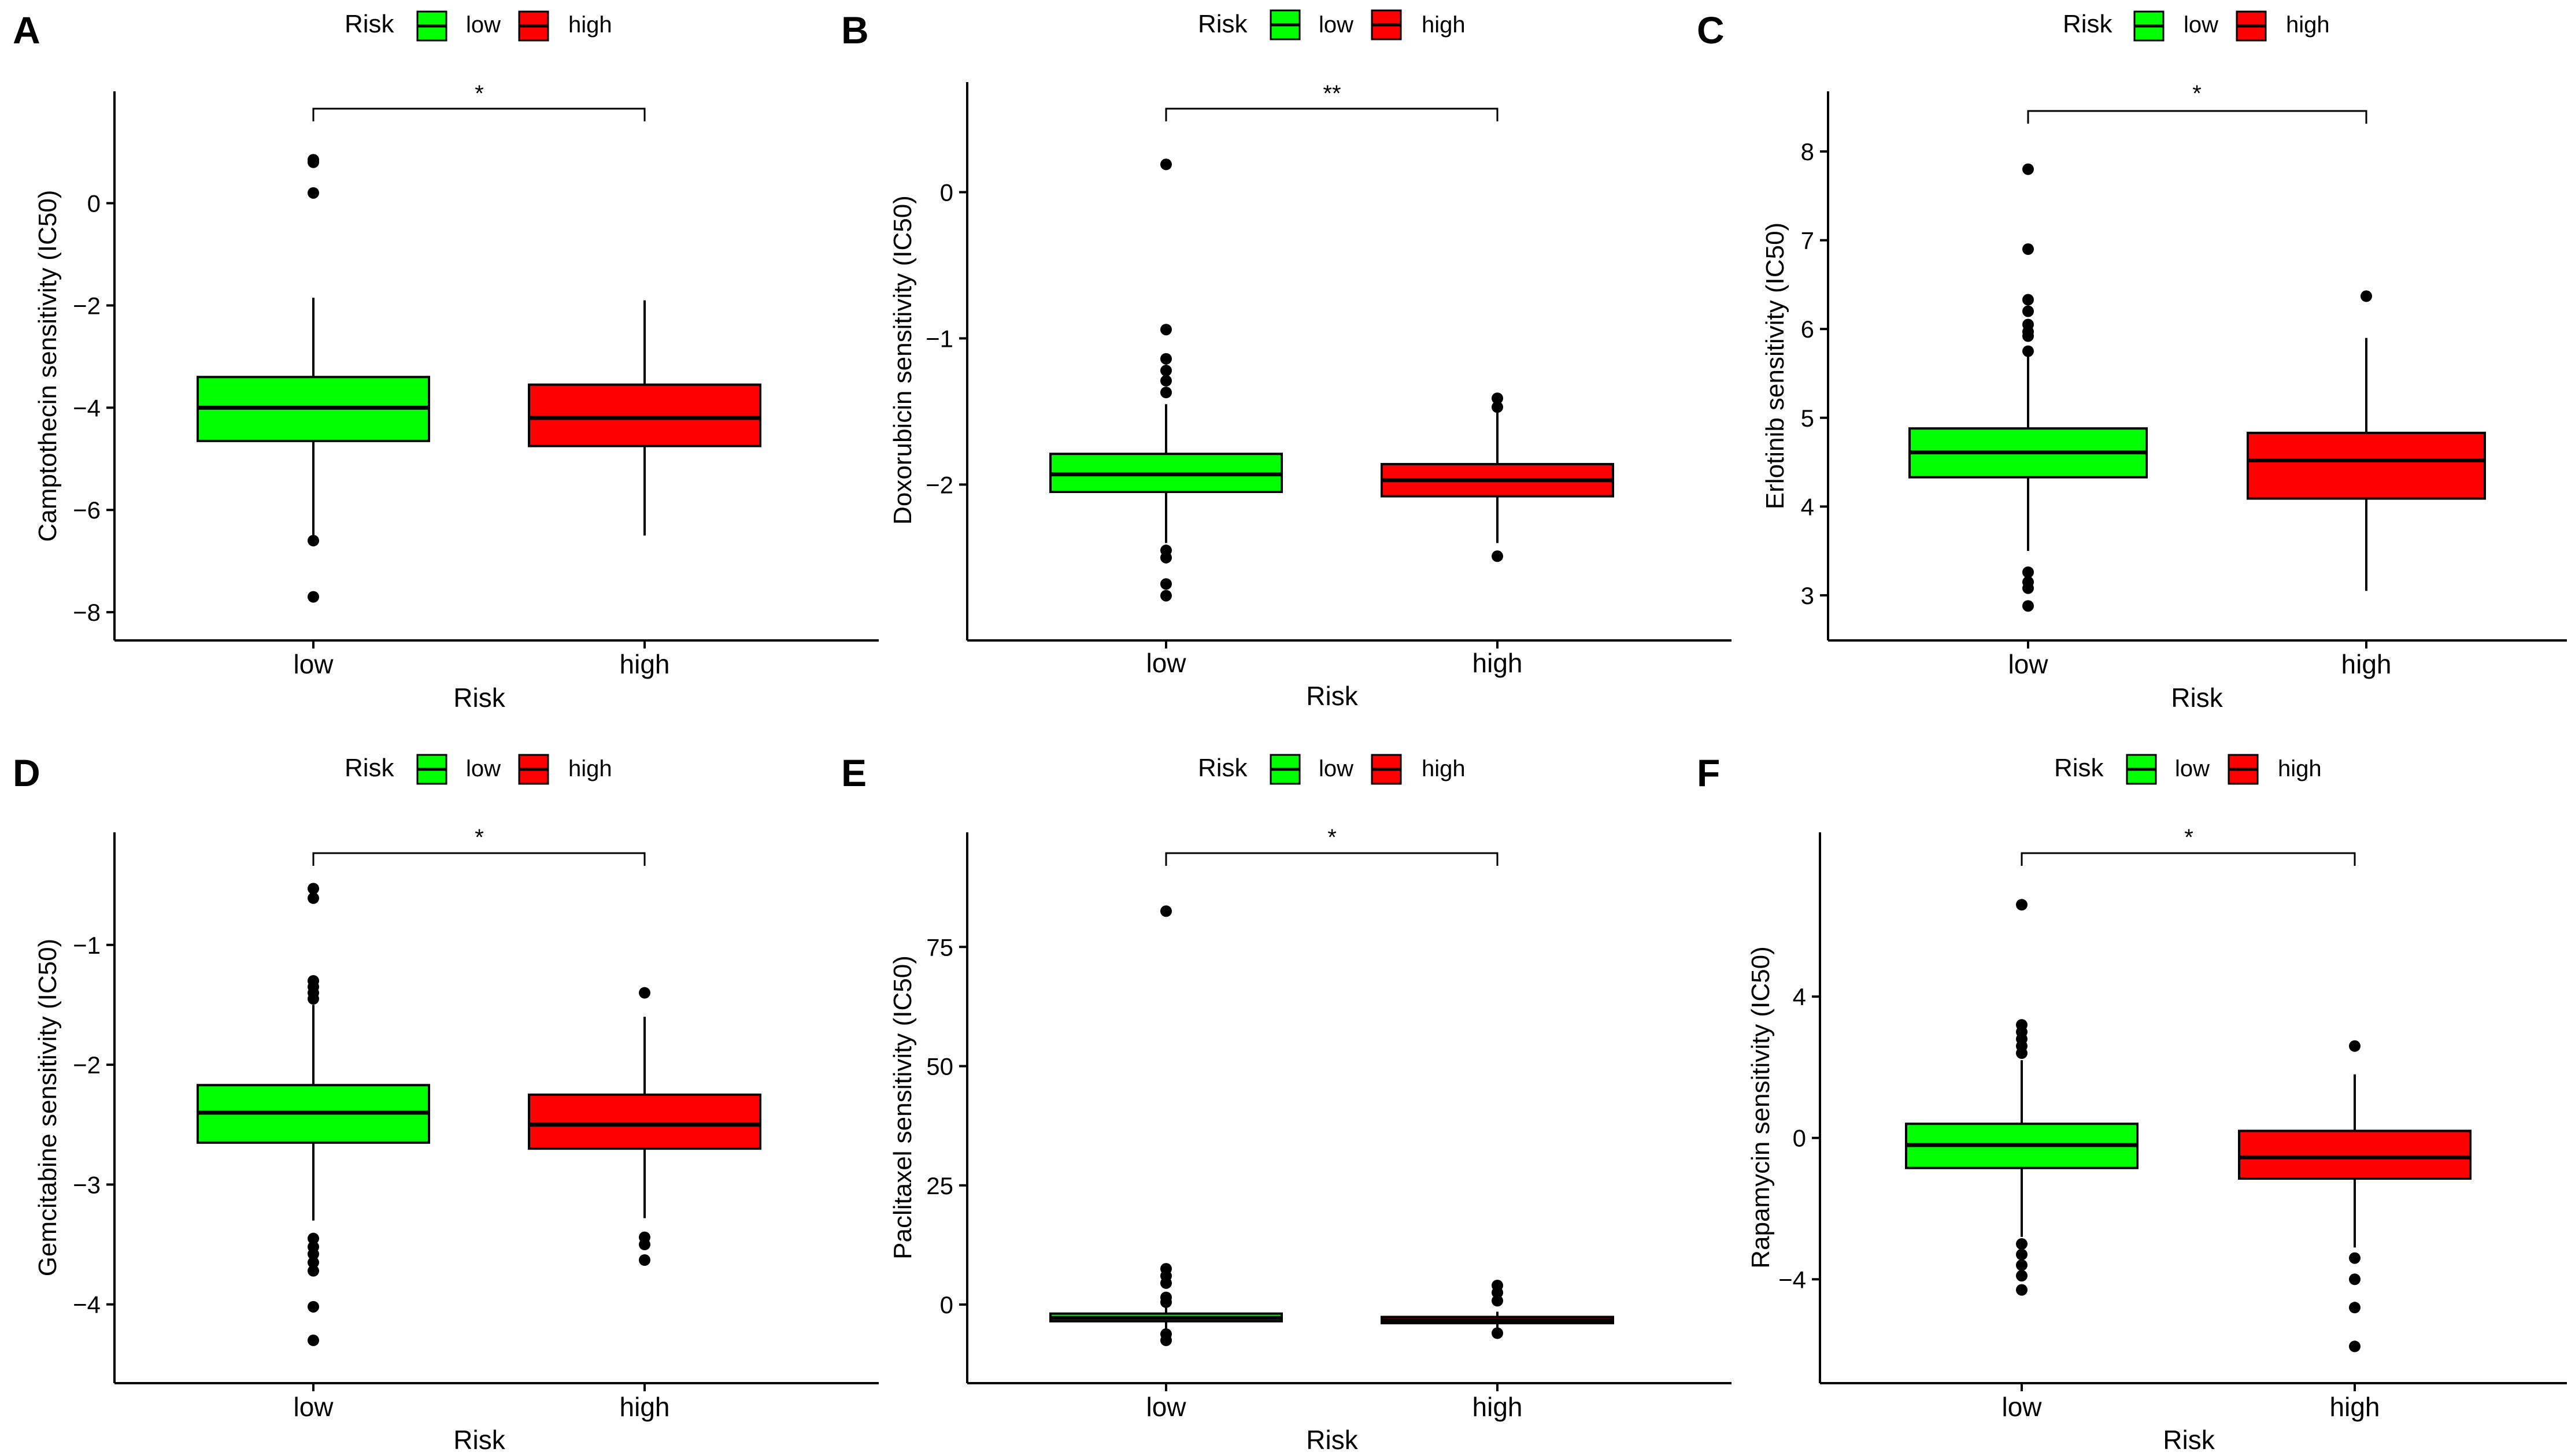 The height and width of the screenshot is (1456, 2575). What do you see at coordinates (1807, 330) in the screenshot?
I see `y-tick-label: 6` at bounding box center [1807, 330].